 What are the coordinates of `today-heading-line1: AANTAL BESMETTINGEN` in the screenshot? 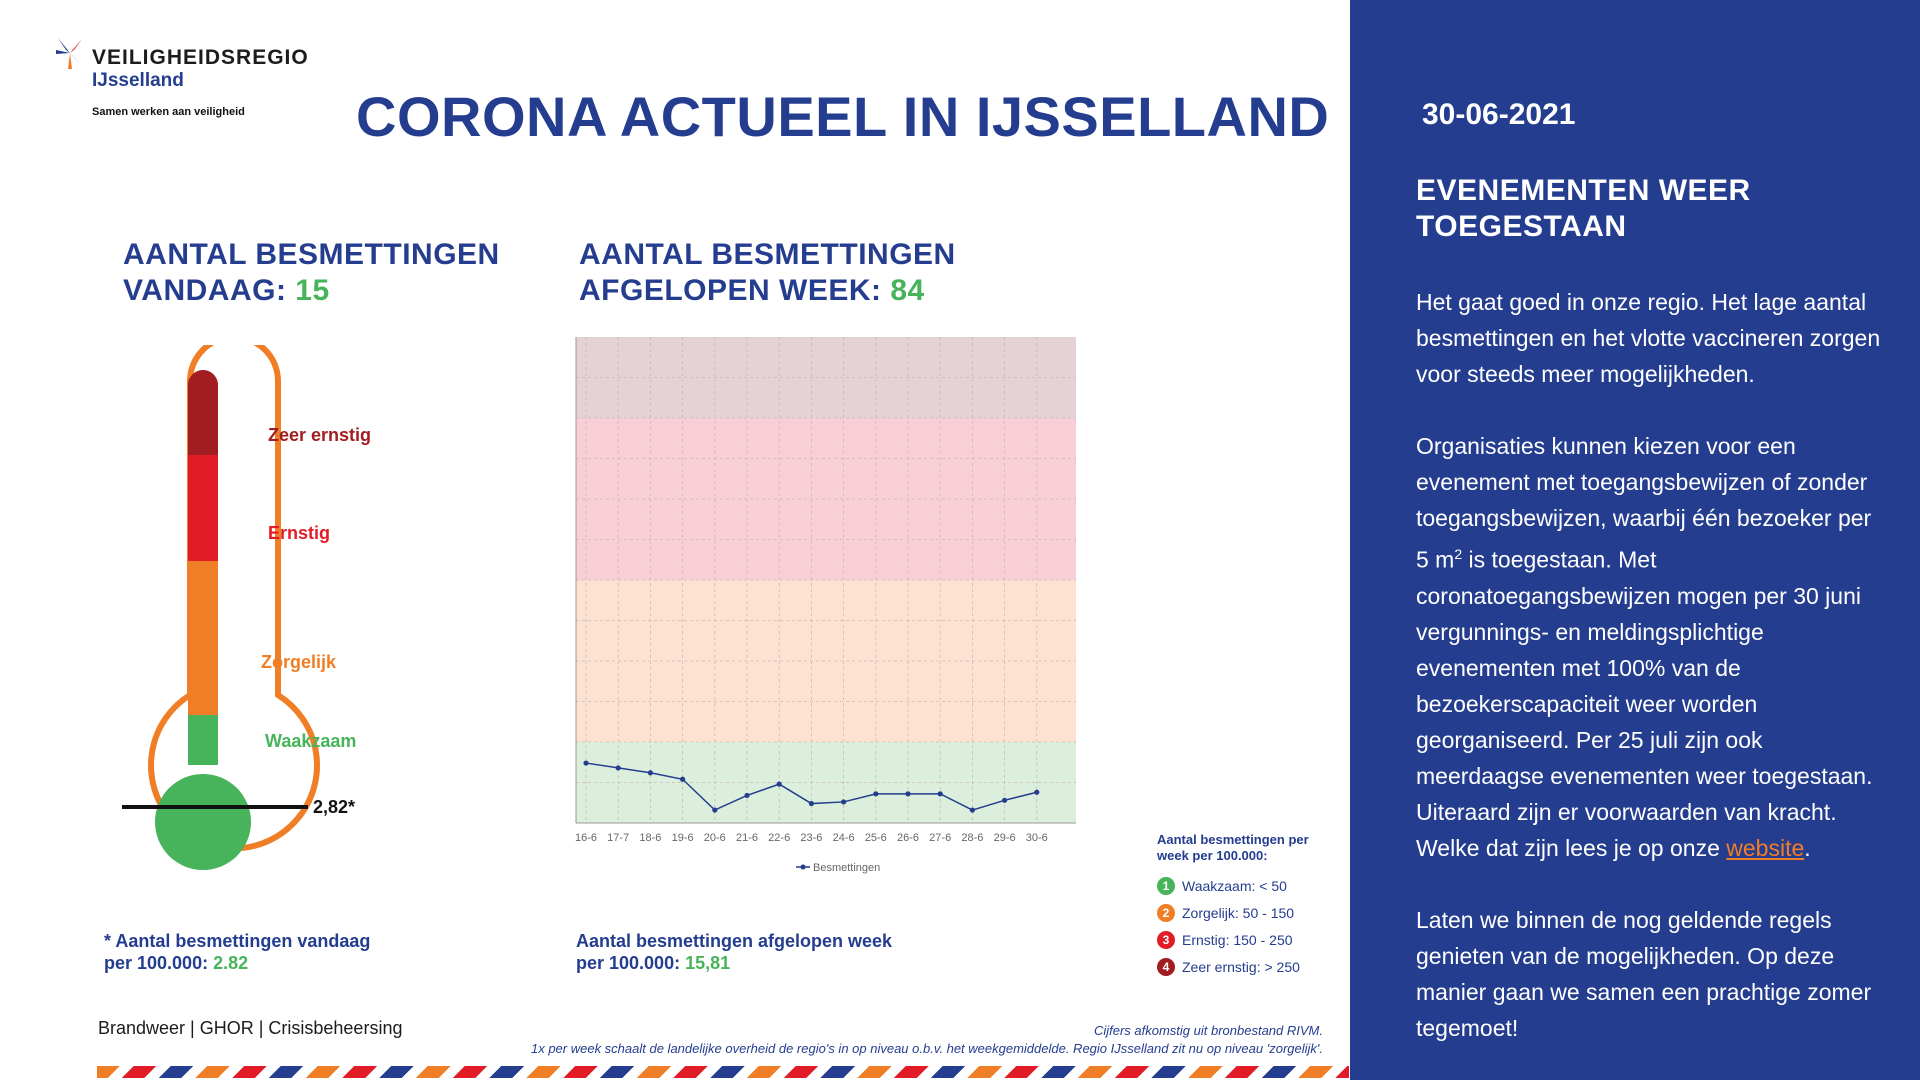 It's located at (311, 254).